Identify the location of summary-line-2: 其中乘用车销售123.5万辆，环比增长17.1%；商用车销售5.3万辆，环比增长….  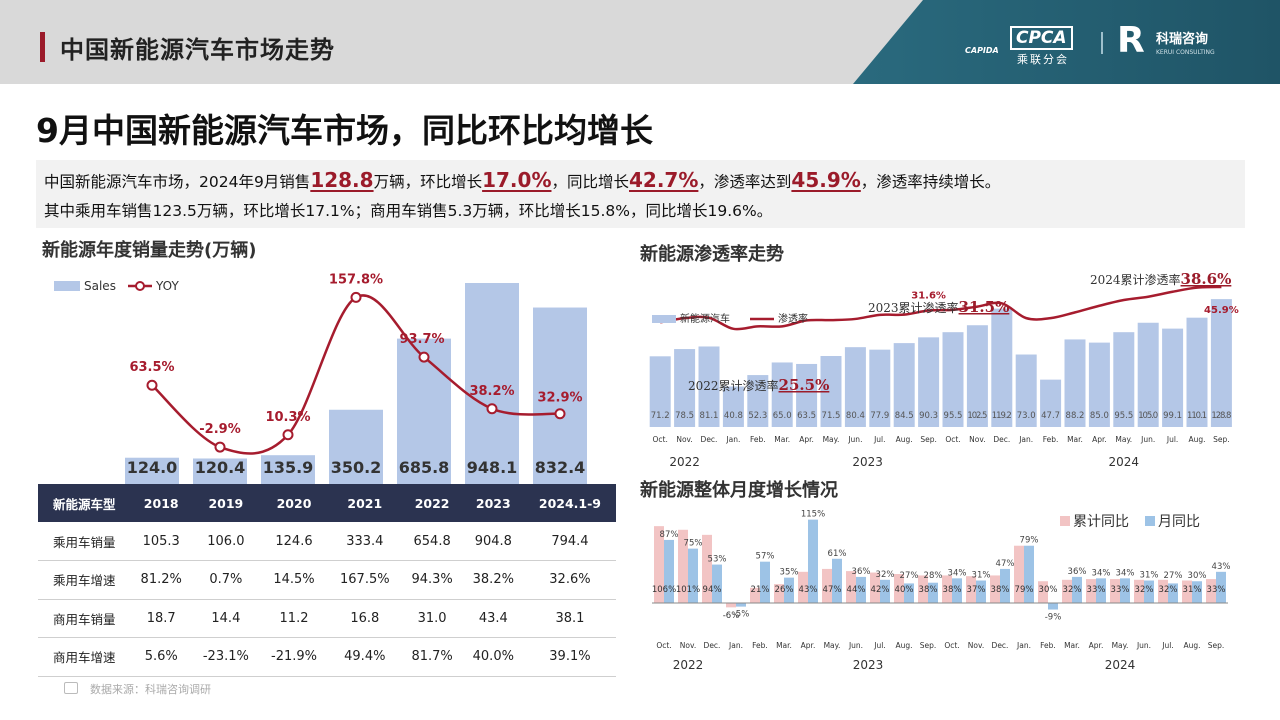
(408, 211).